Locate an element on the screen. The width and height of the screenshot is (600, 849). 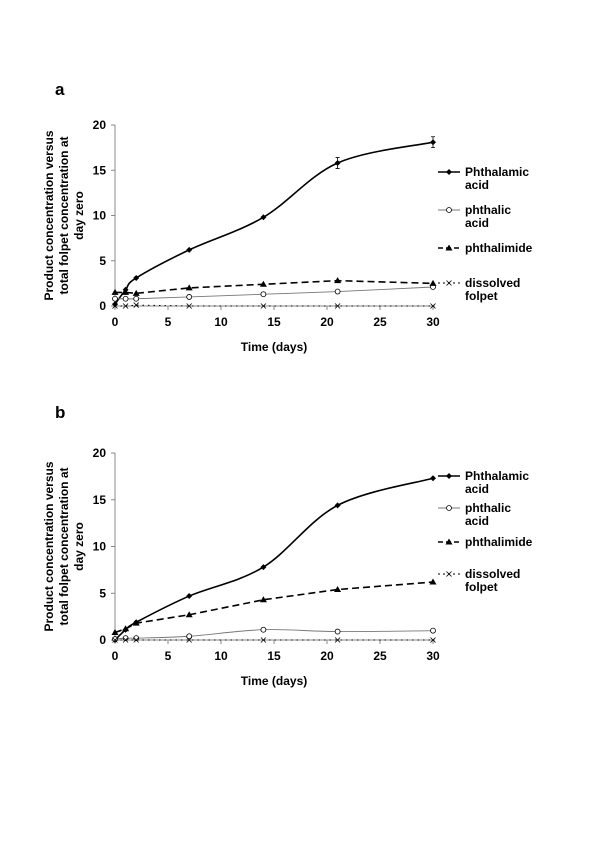
series-line-phthalic-acid is located at coordinates (274, 293).